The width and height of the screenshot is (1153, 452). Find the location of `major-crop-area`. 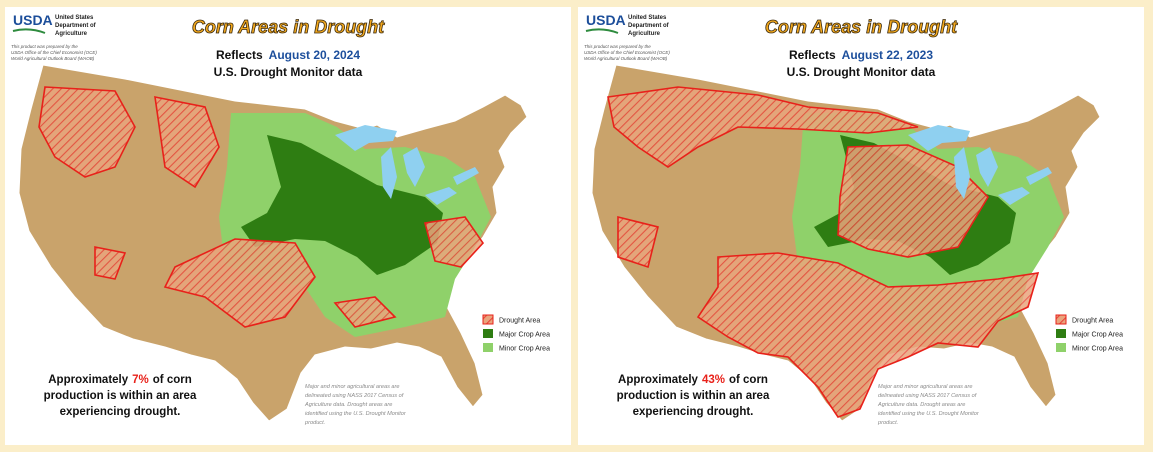

major-crop-area is located at coordinates (342, 205).